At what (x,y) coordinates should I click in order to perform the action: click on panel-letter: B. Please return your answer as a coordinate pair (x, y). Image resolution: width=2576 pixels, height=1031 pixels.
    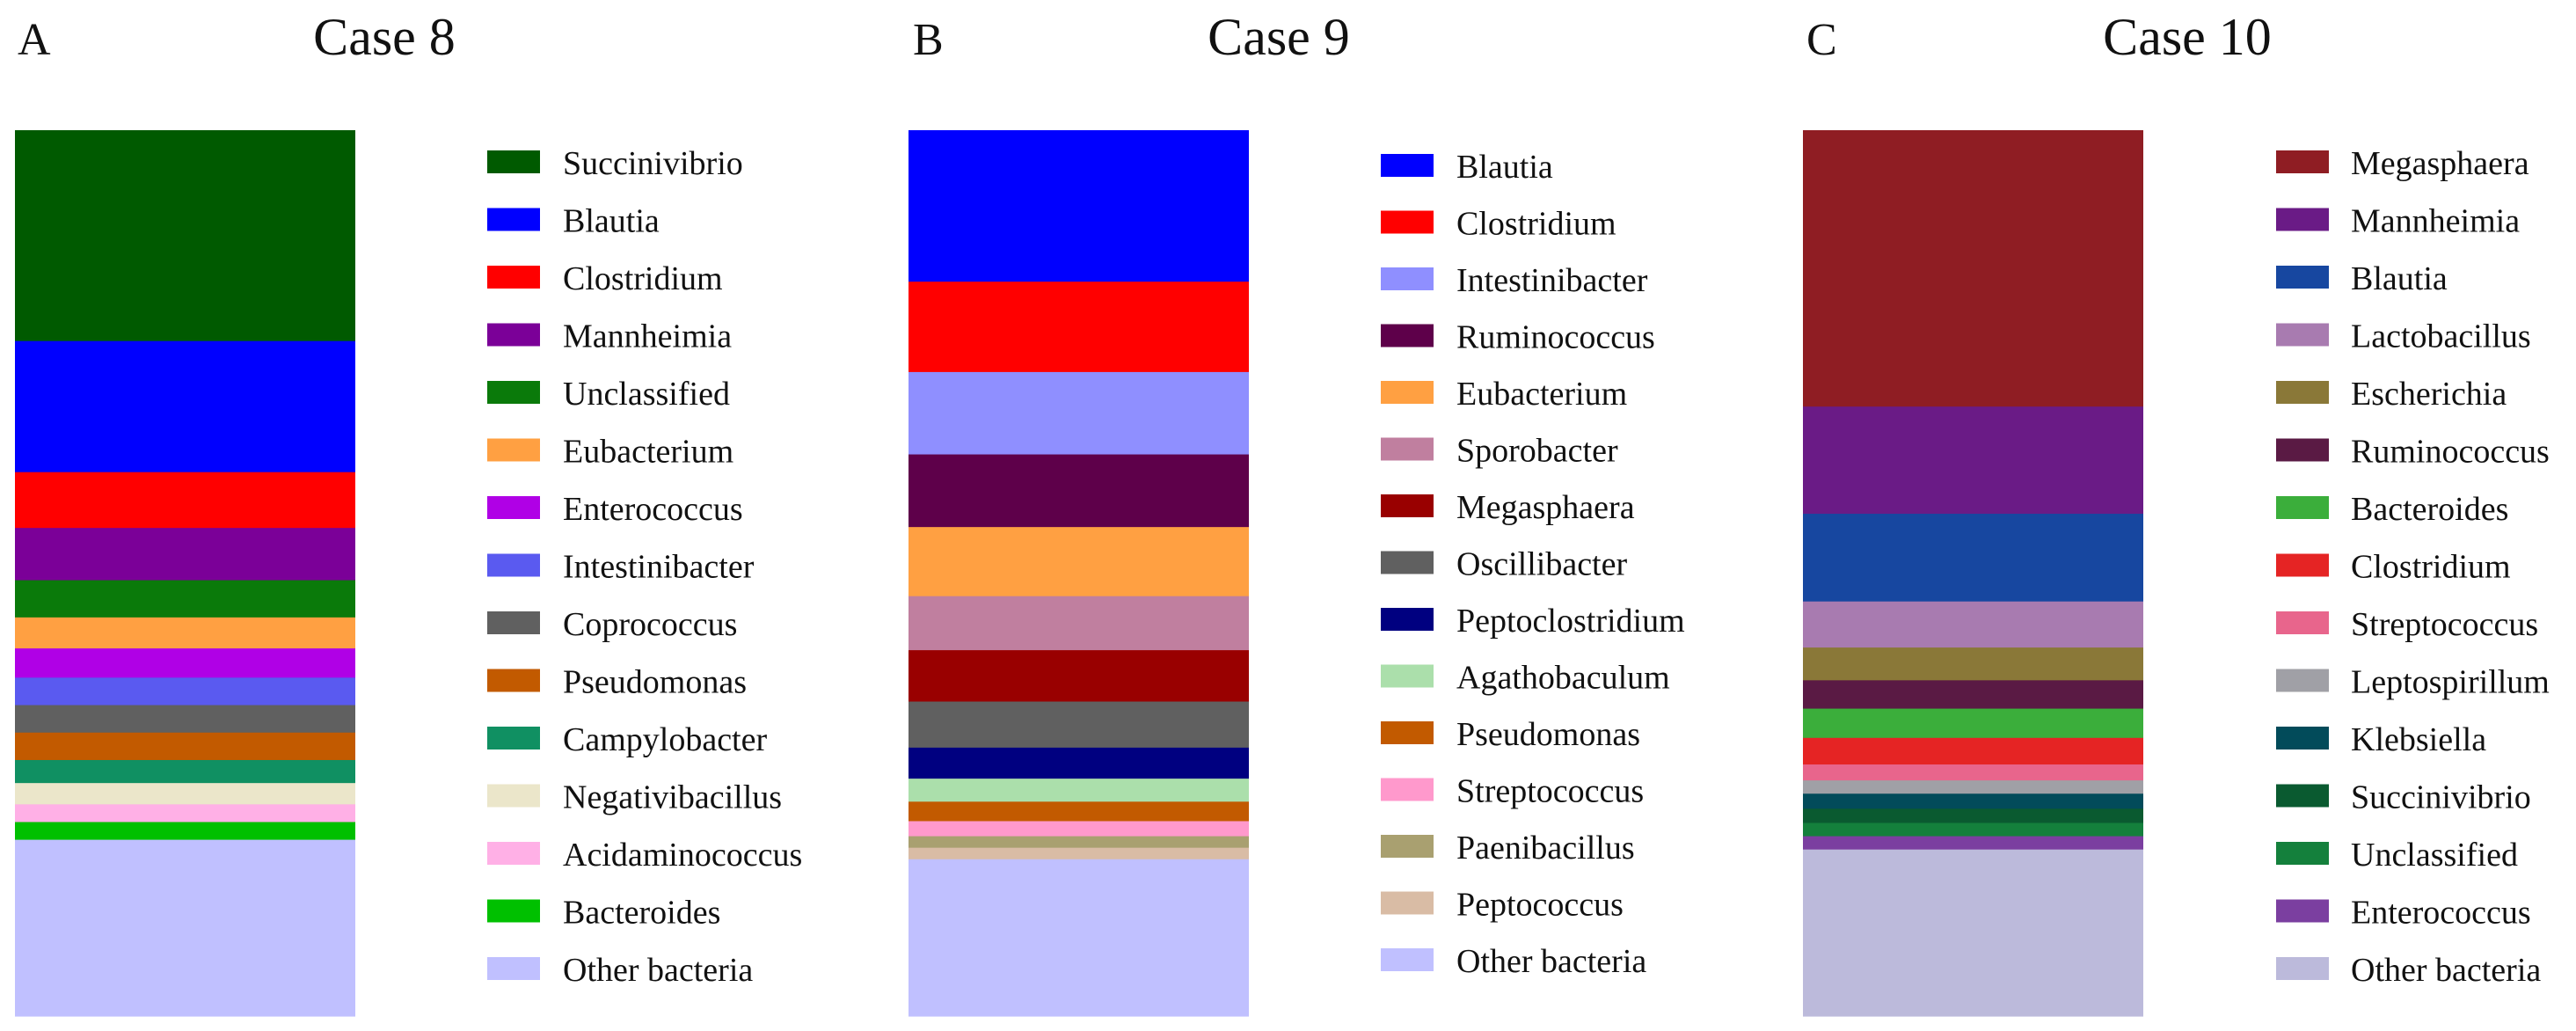
    Looking at the image, I should click on (929, 40).